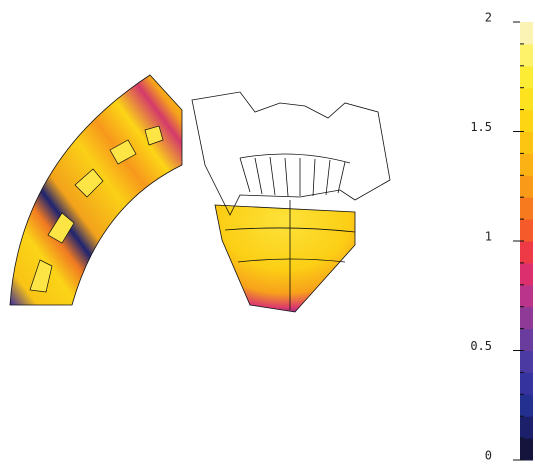 This screenshot has height=465, width=535. I want to click on rotor-wires, so click(290, 231).